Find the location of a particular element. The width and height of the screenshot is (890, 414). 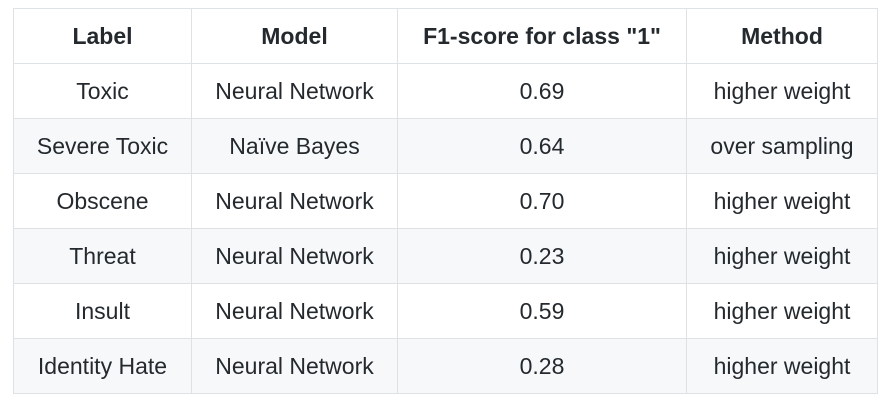

cell-f1-score: 0.70 is located at coordinates (542, 201).